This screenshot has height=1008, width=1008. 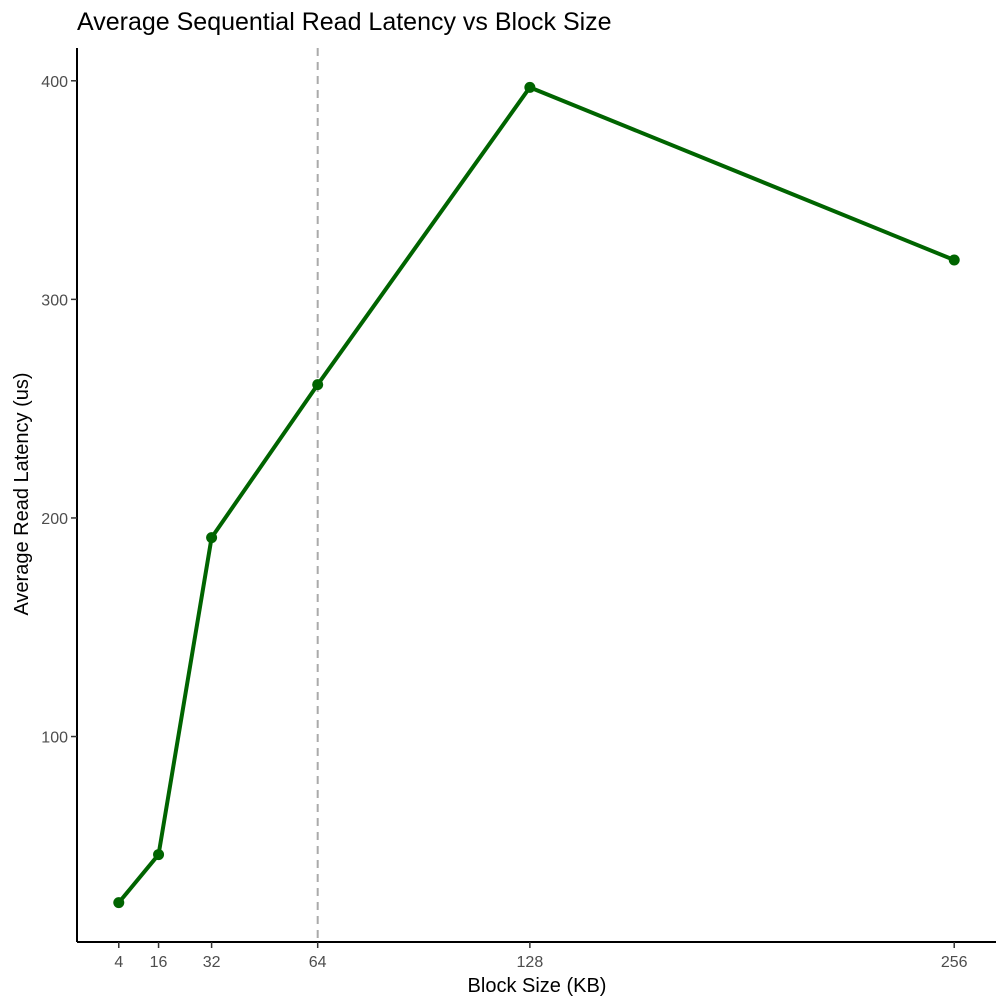 What do you see at coordinates (54, 738) in the screenshot?
I see `y-tick-label: 100` at bounding box center [54, 738].